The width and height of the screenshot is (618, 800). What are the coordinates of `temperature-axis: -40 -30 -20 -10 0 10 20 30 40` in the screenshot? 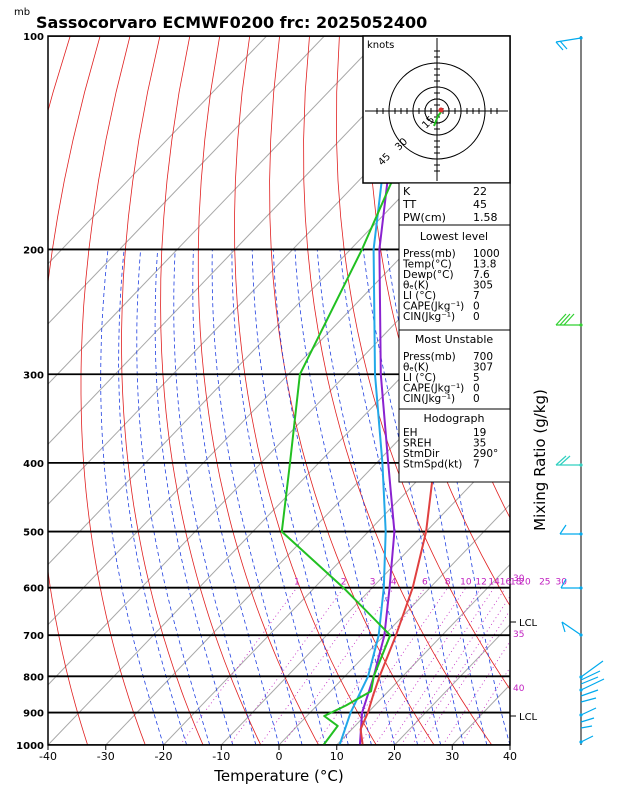 It's located at (278, 754).